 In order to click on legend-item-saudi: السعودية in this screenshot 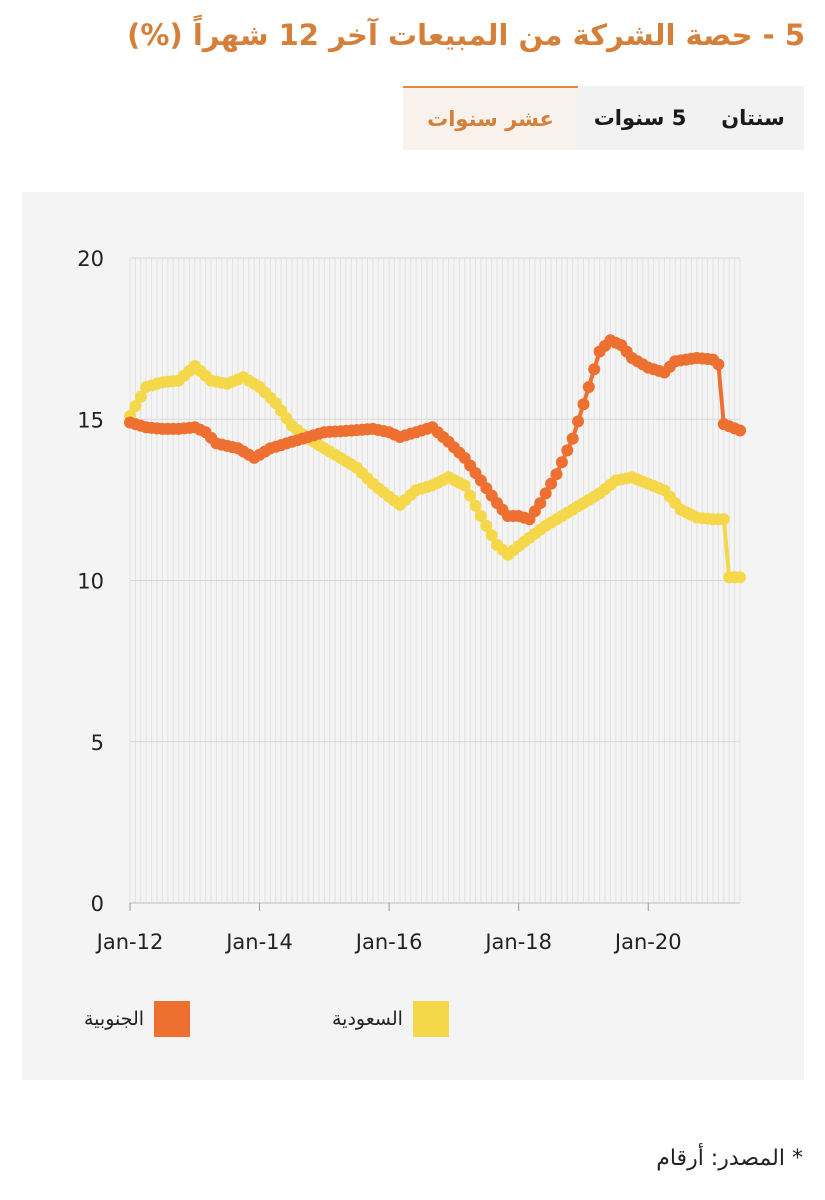, I will do `click(390, 1019)`.